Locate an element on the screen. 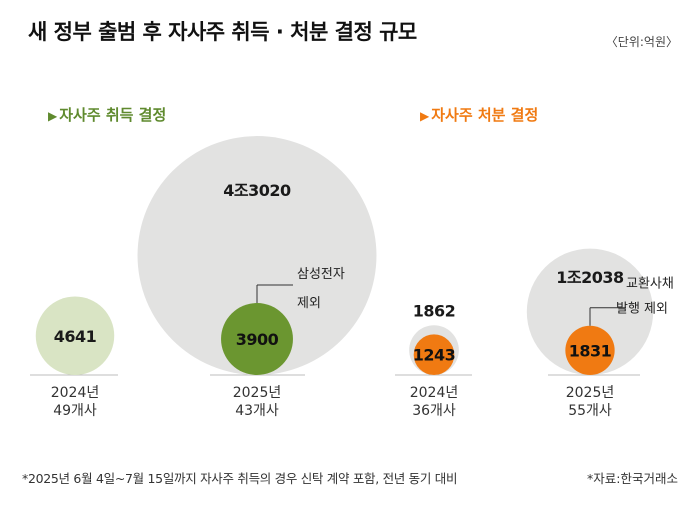  unit-label: 〈단위:억원〉 is located at coordinates (641, 42).